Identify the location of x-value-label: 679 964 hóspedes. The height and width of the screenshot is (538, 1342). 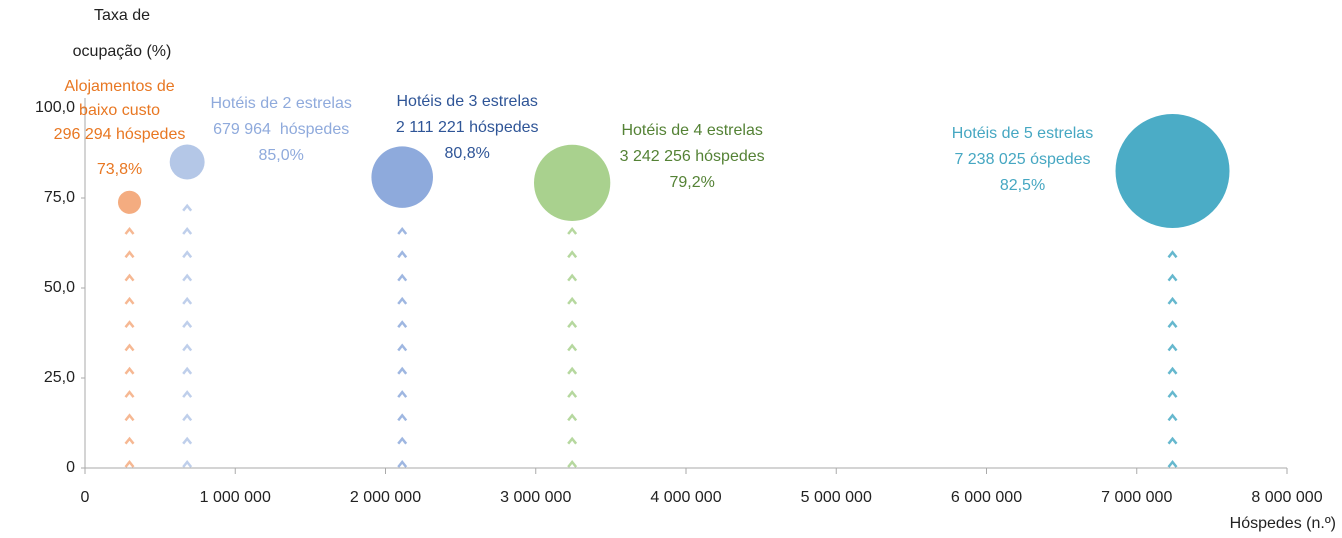
(281, 129).